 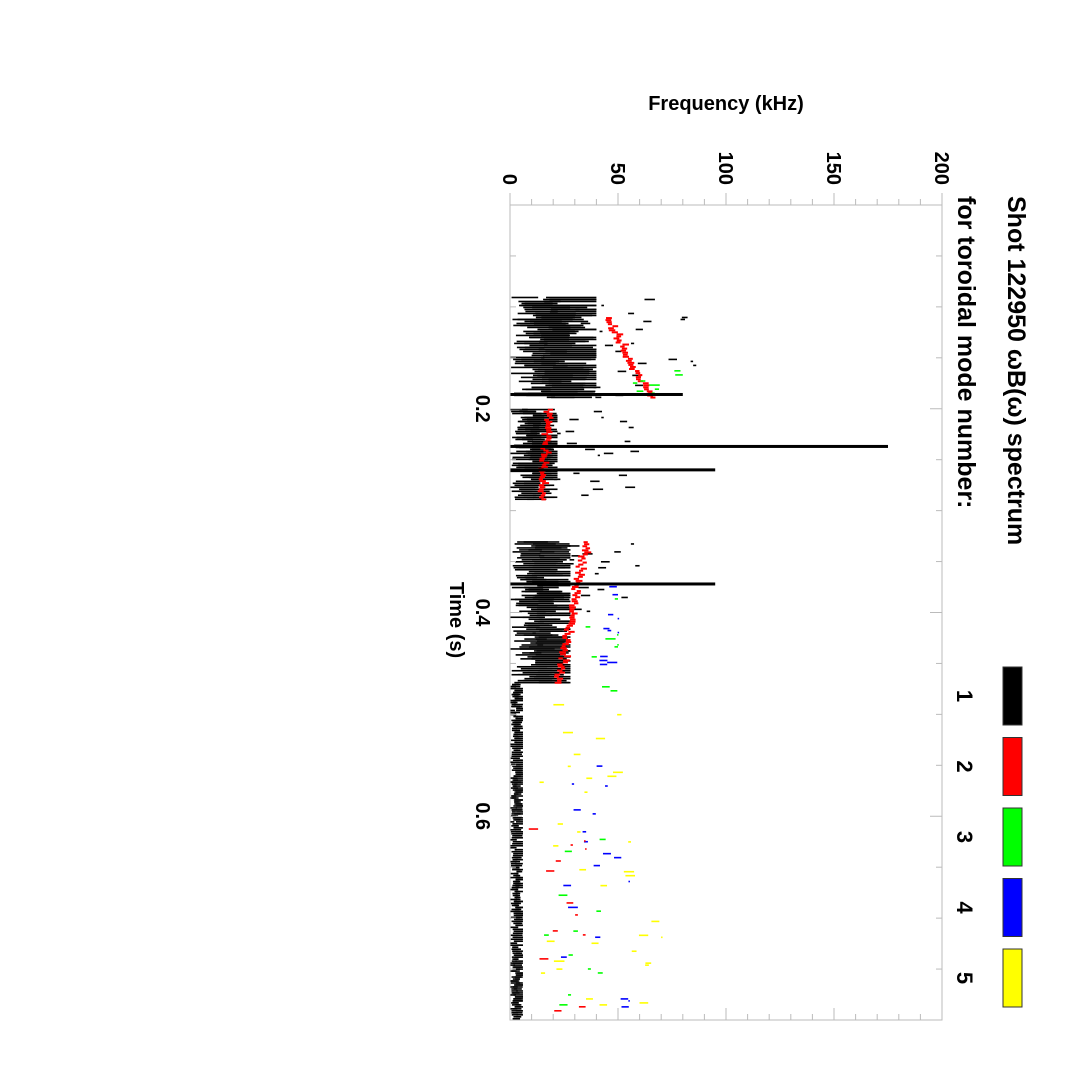 What do you see at coordinates (966, 352) in the screenshot?
I see `title-line-2: for toroidal mode number:` at bounding box center [966, 352].